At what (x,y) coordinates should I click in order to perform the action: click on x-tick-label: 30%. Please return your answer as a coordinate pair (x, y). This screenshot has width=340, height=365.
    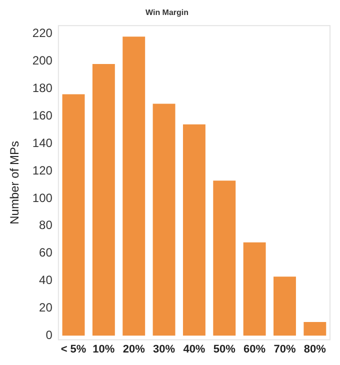
    Looking at the image, I should click on (164, 349).